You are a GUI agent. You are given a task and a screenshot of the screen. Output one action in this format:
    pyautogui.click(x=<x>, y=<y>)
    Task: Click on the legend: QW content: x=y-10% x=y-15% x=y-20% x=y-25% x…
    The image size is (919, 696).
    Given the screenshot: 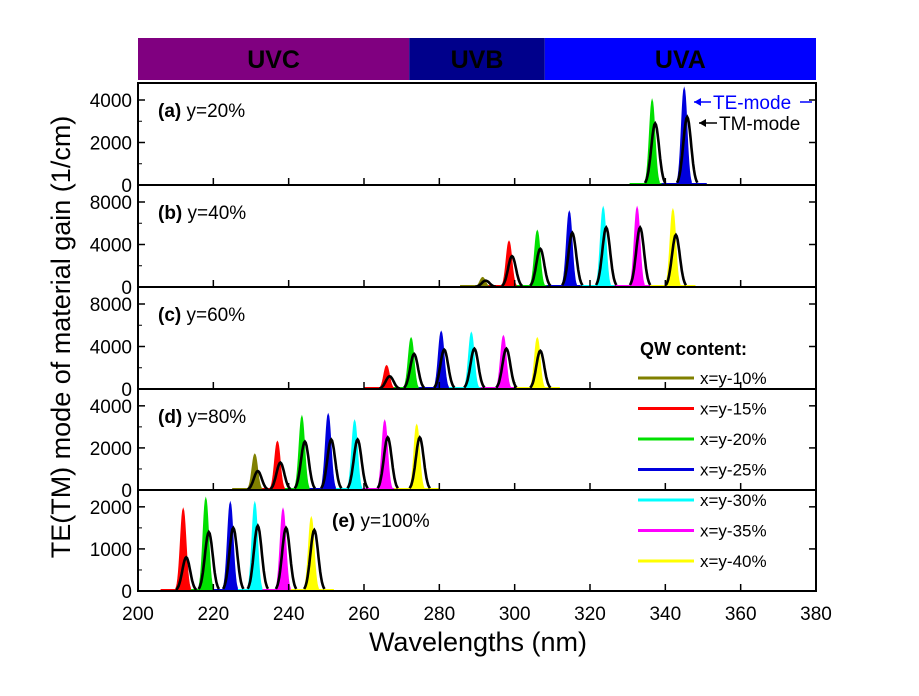 What is the action you would take?
    pyautogui.click(x=702, y=455)
    